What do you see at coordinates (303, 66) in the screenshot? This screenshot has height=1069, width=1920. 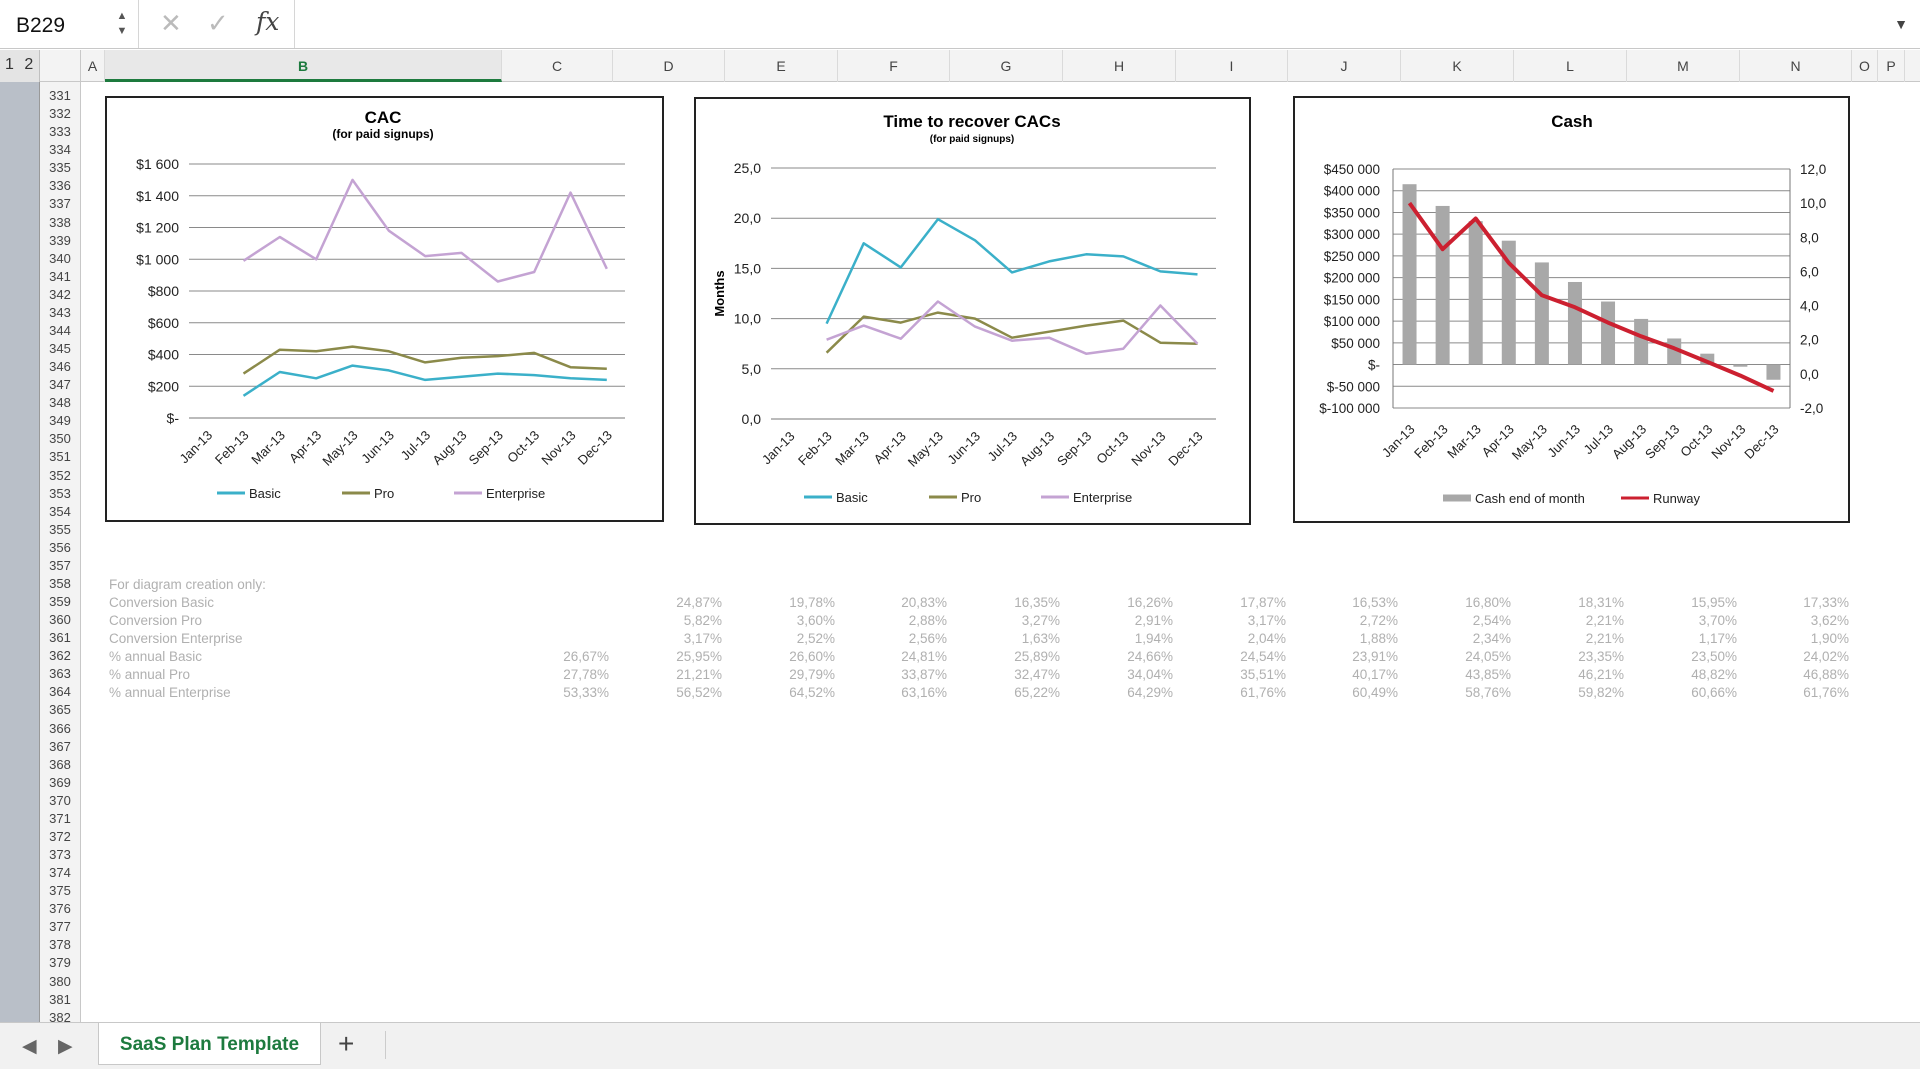 I see `column-header-b: B` at bounding box center [303, 66].